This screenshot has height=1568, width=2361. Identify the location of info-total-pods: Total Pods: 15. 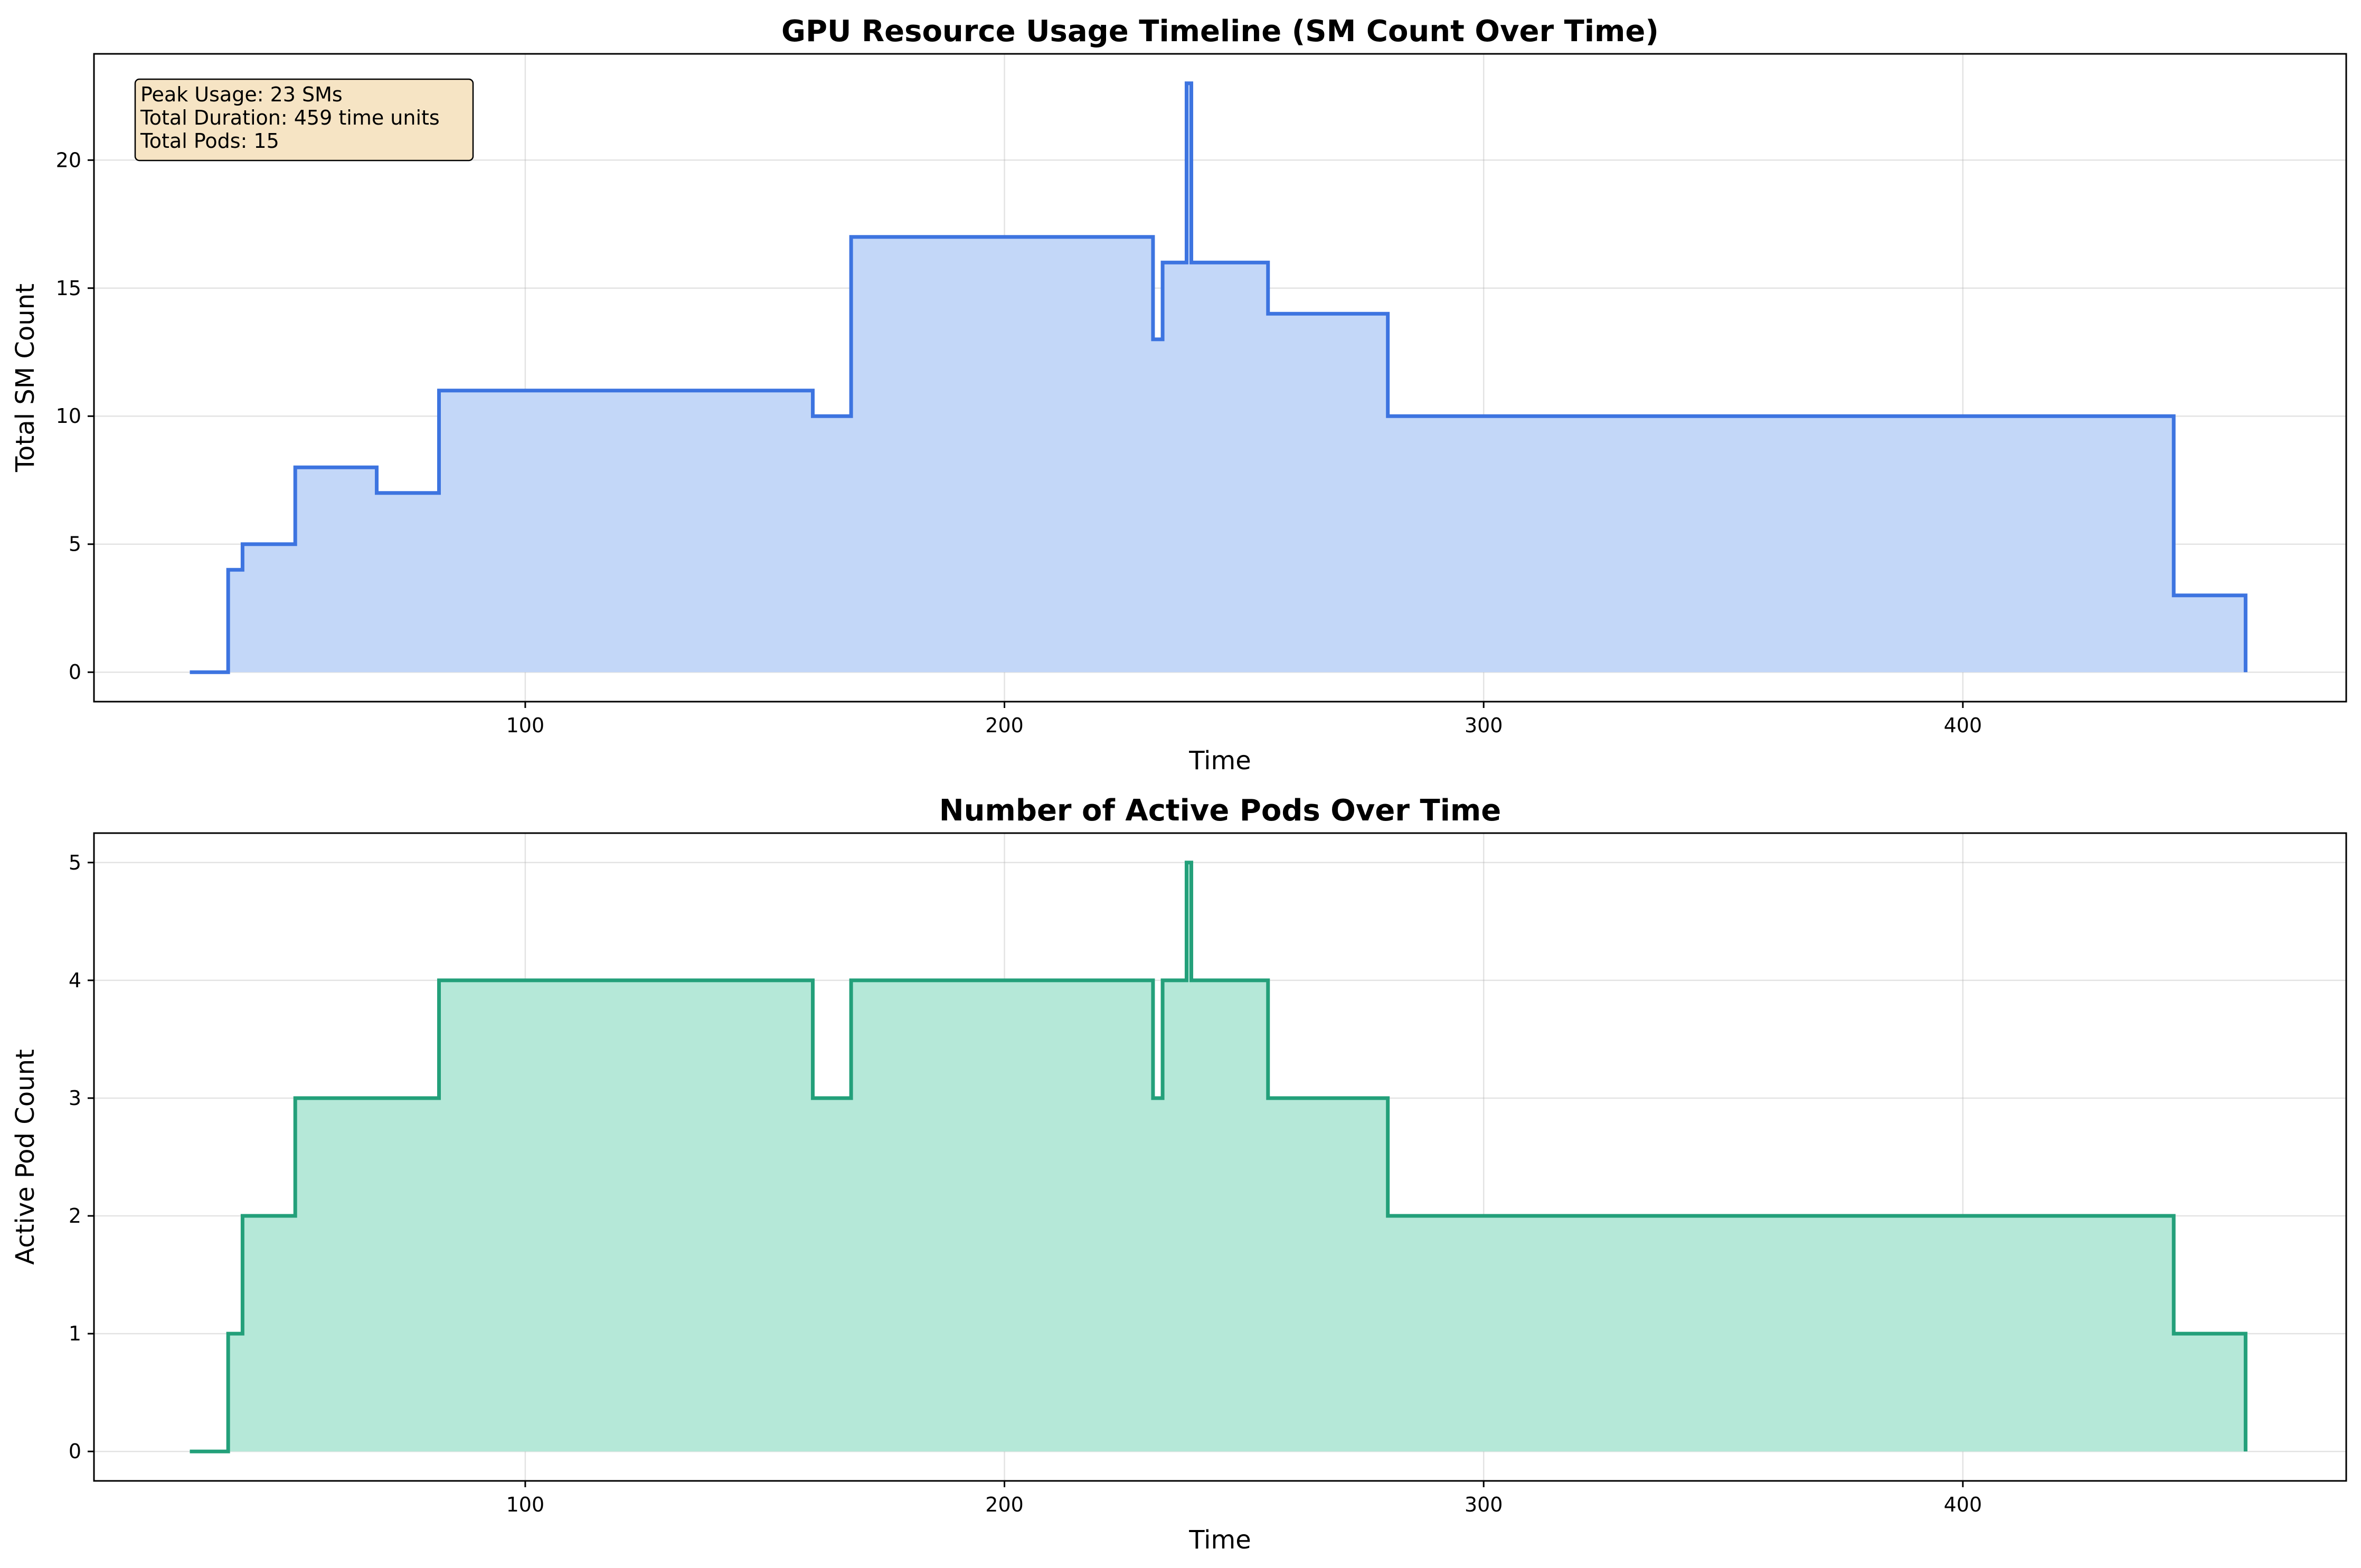
(209, 141).